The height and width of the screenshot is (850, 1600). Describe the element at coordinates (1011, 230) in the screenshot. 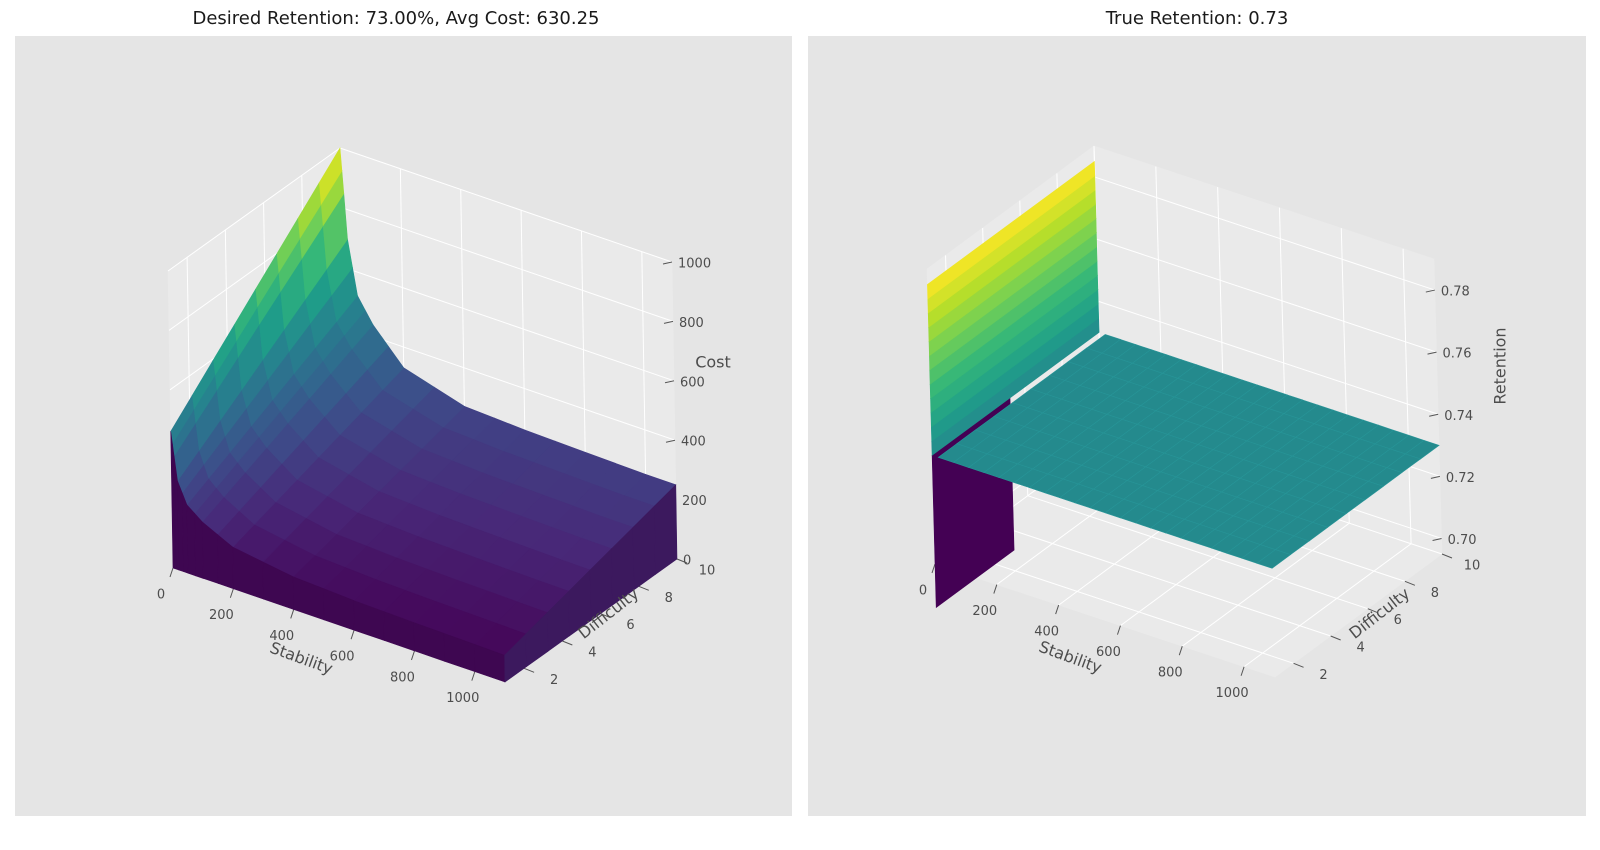

I see `wall-band-facet` at that location.